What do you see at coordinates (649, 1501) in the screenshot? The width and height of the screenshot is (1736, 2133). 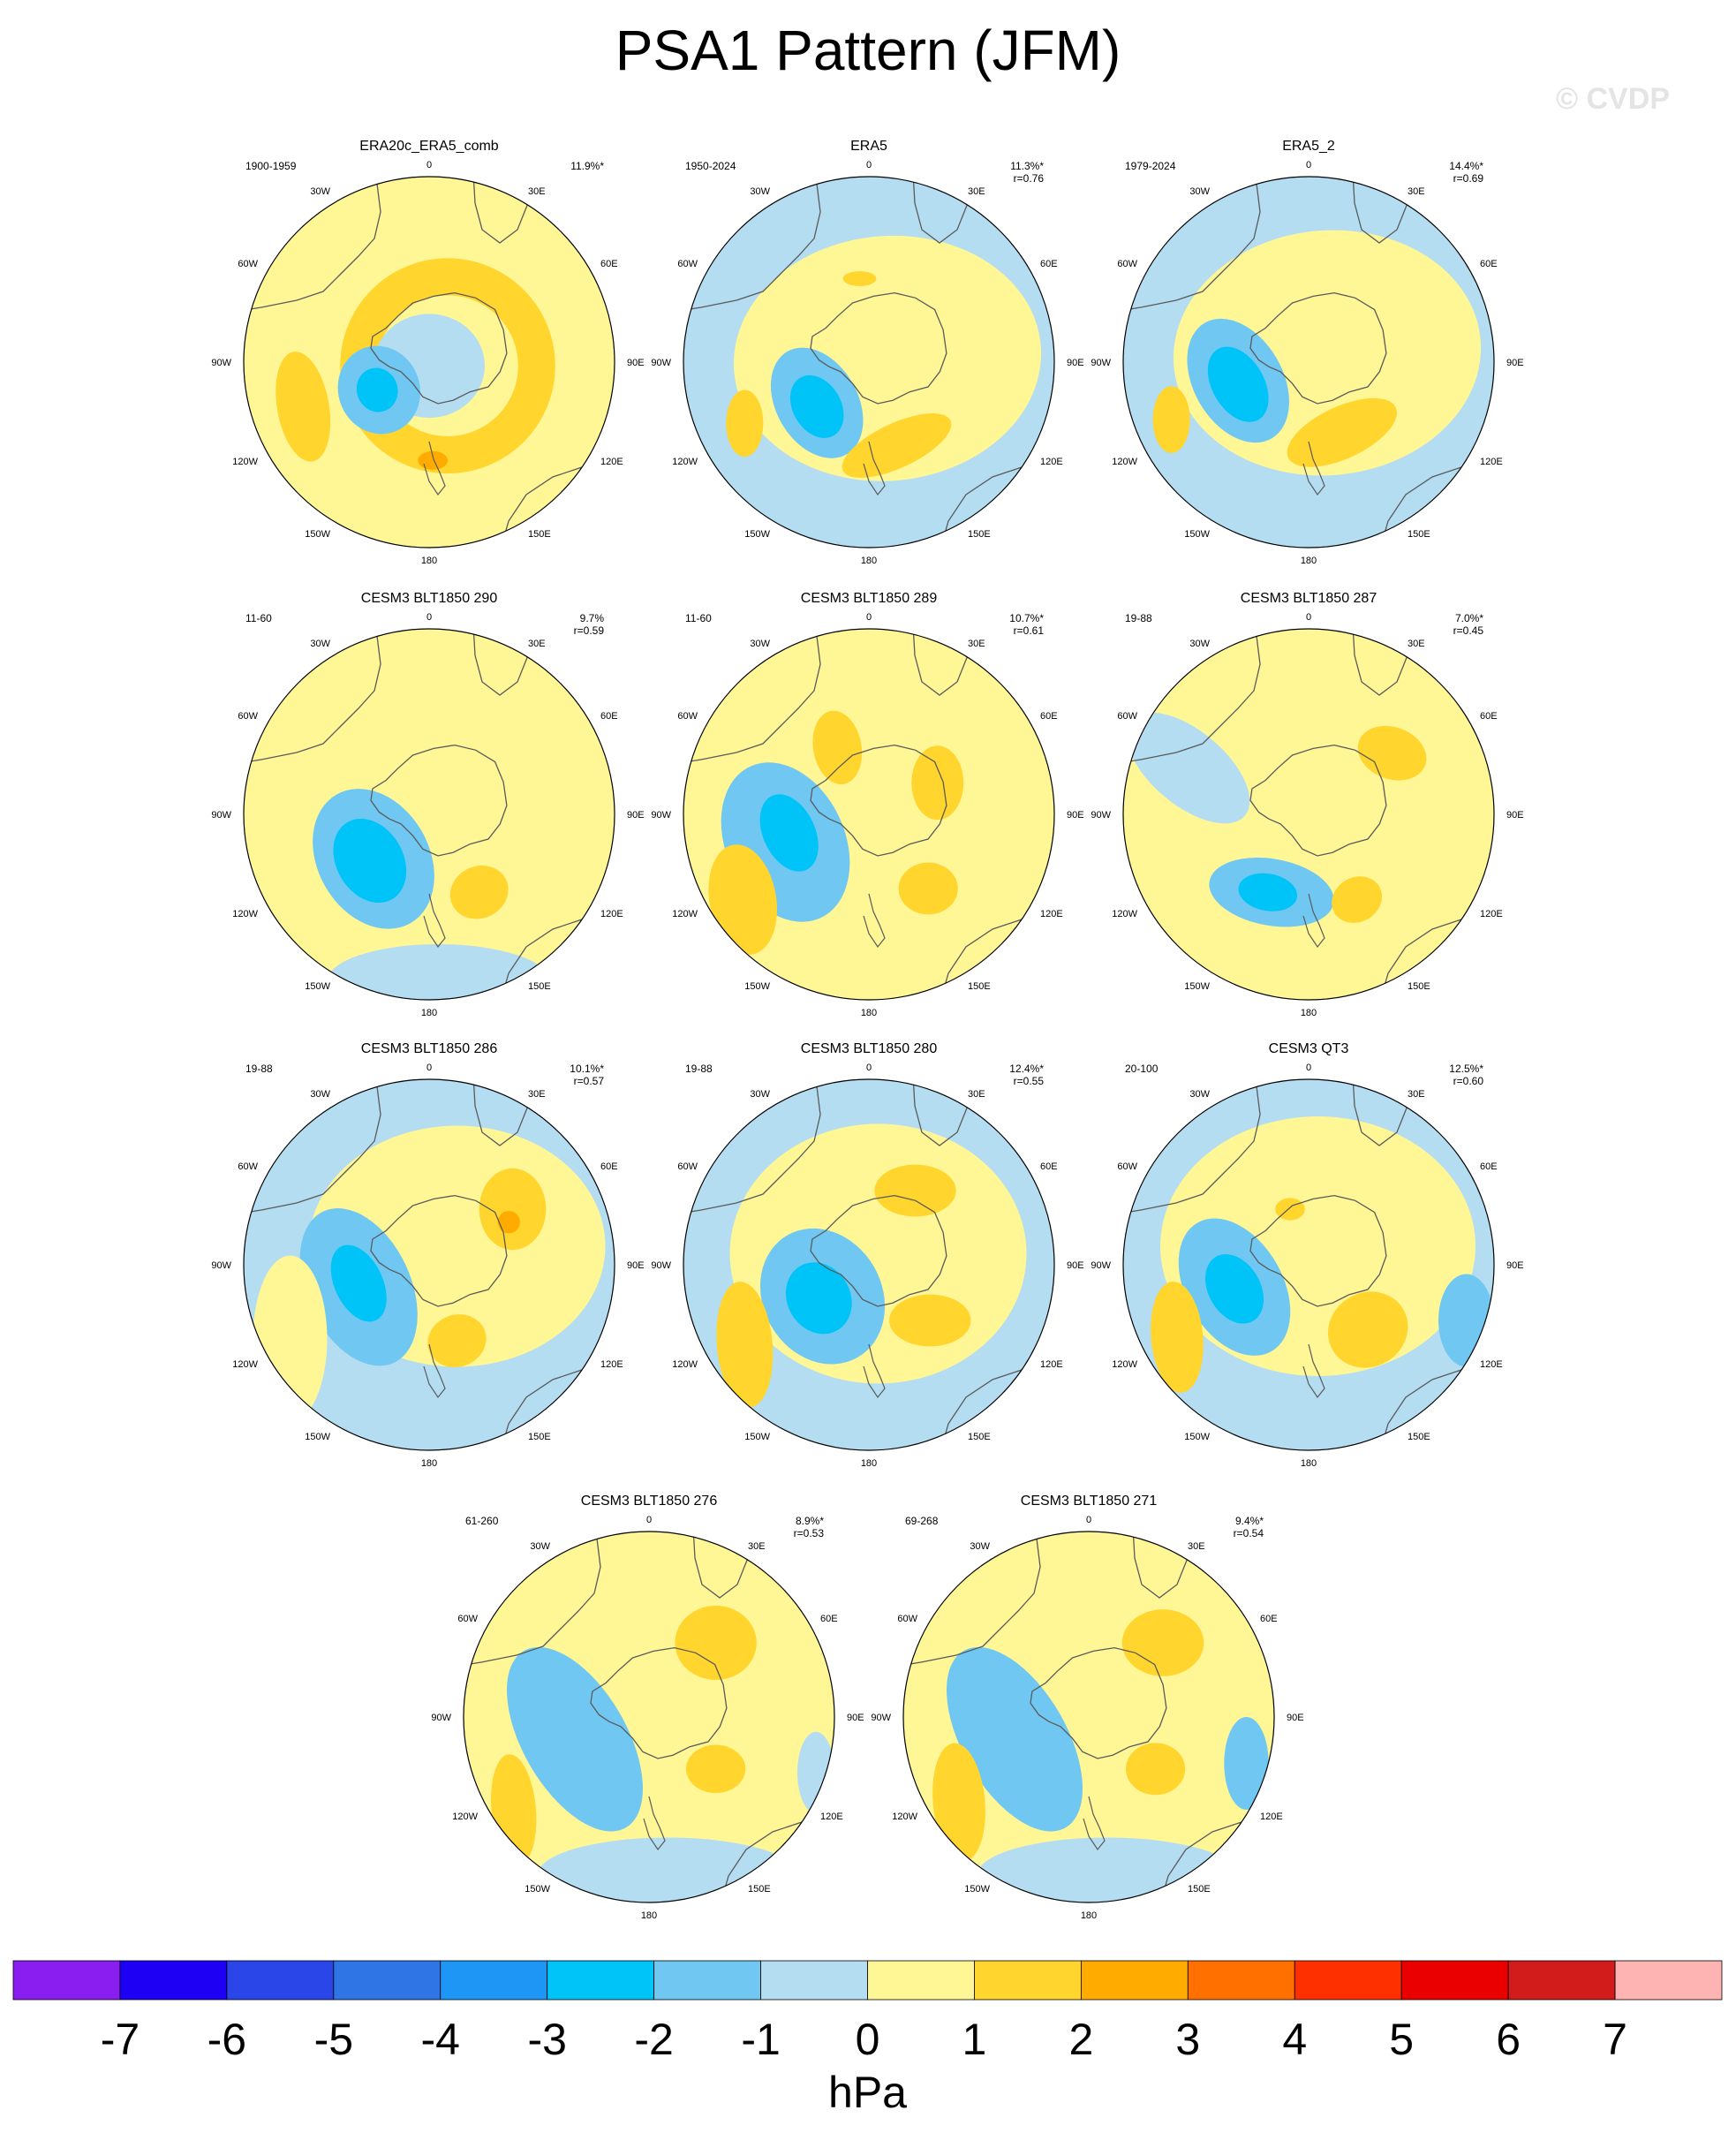 I see `panel-title: CESM3 BLT1850 276` at bounding box center [649, 1501].